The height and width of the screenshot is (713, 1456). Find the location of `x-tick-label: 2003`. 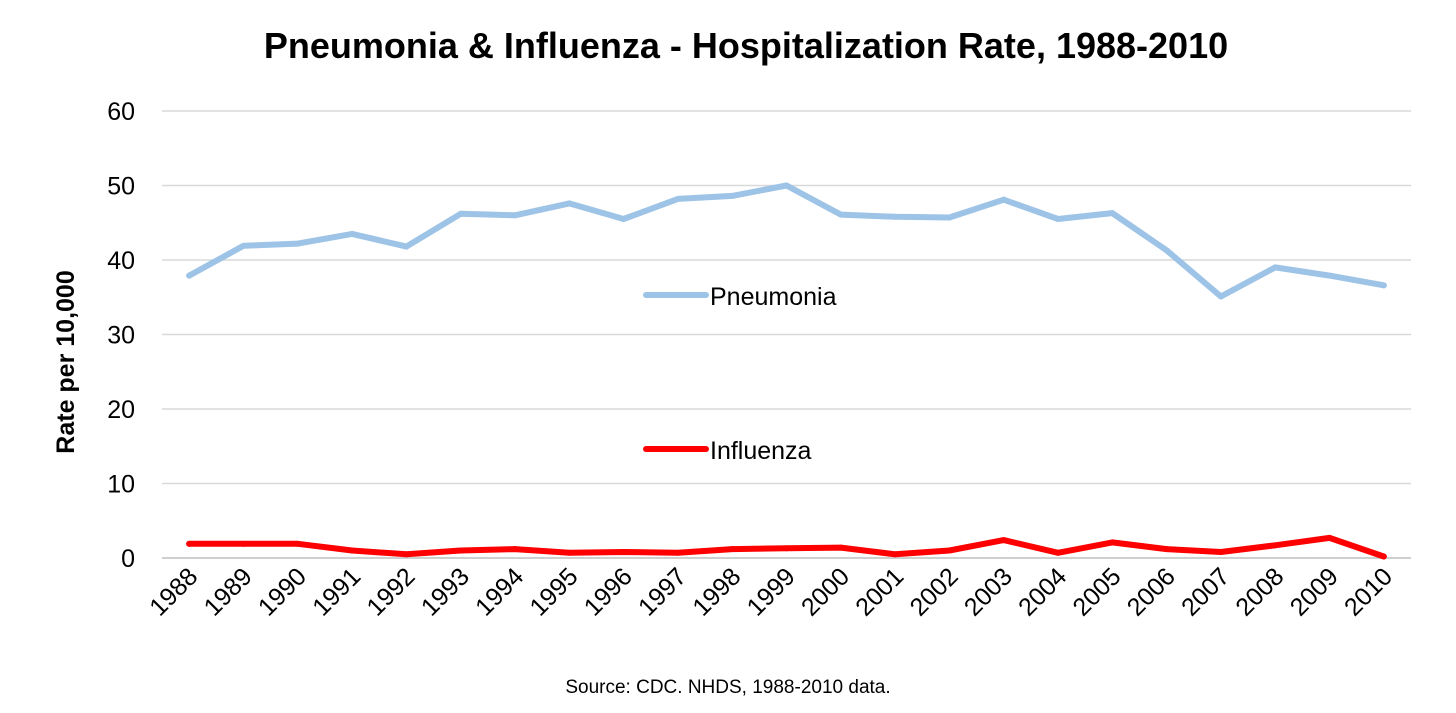

x-tick-label: 2003 is located at coordinates (988, 591).